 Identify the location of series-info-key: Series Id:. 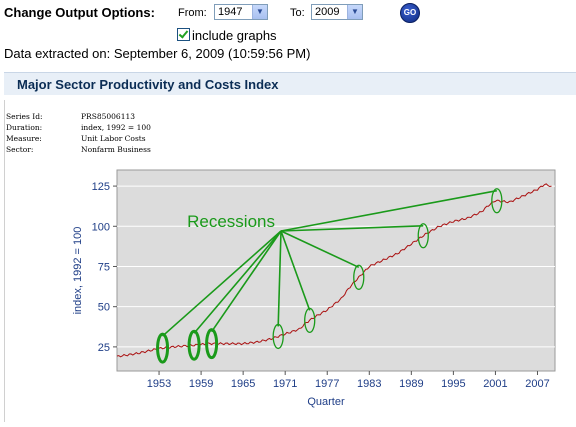
(24, 116).